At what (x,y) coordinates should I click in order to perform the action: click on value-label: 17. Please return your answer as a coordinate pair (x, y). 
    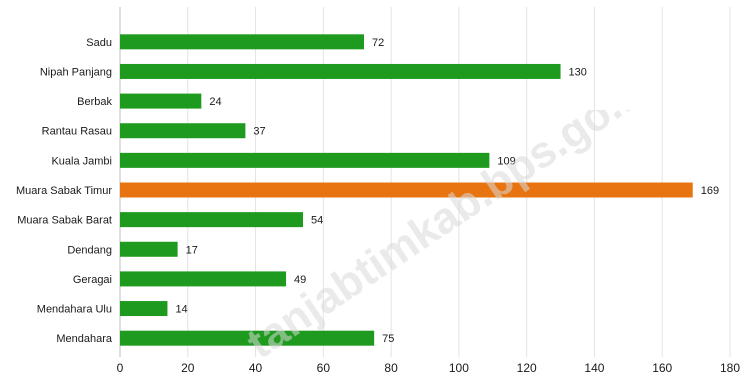
    Looking at the image, I should click on (192, 250).